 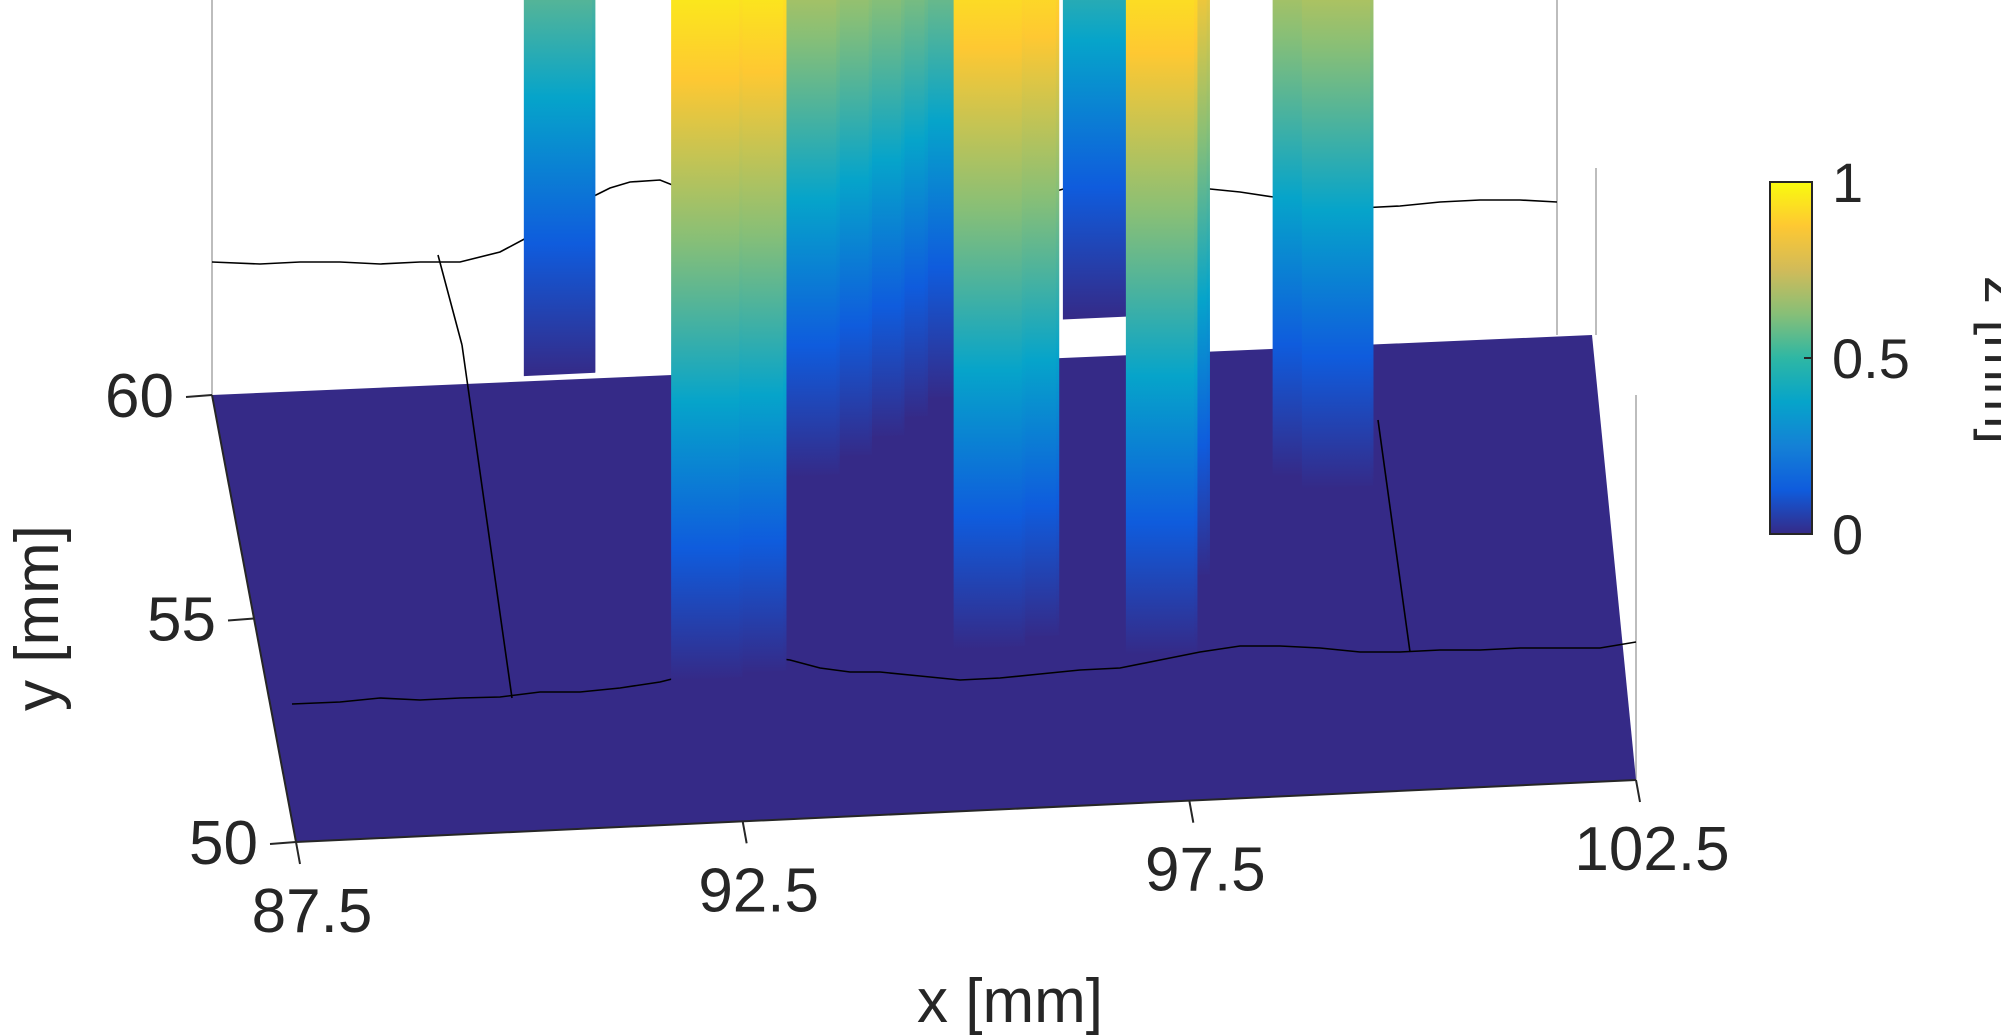 I want to click on x-axis-edge, so click(x=966, y=811).